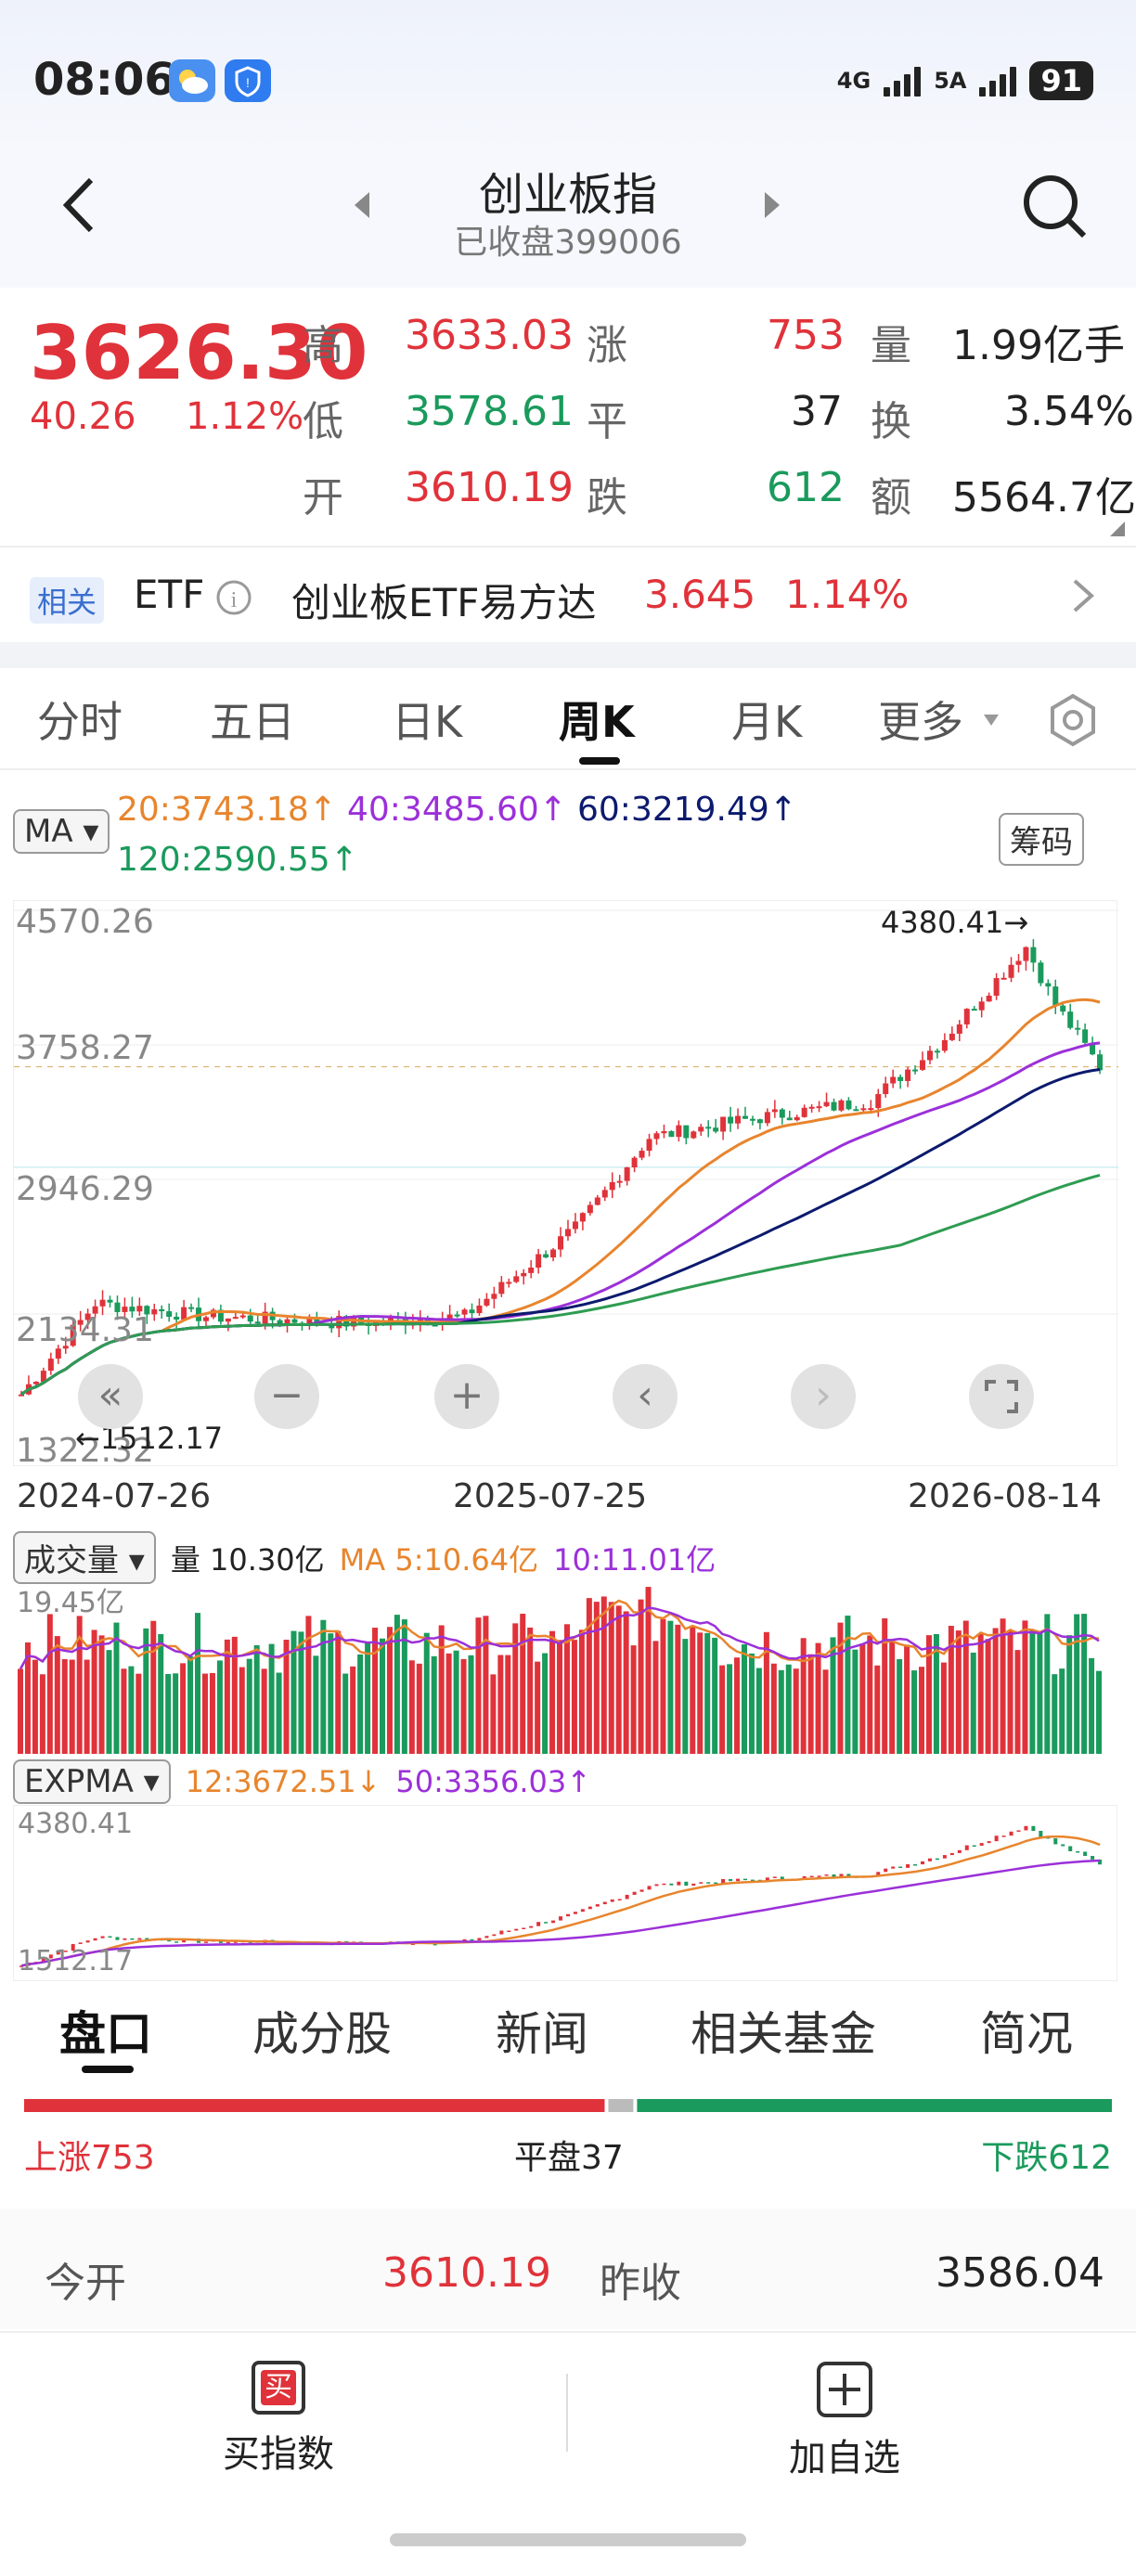 This screenshot has height=2576, width=1136. I want to click on ma40-value: 40:3485.60↑, so click(457, 810).